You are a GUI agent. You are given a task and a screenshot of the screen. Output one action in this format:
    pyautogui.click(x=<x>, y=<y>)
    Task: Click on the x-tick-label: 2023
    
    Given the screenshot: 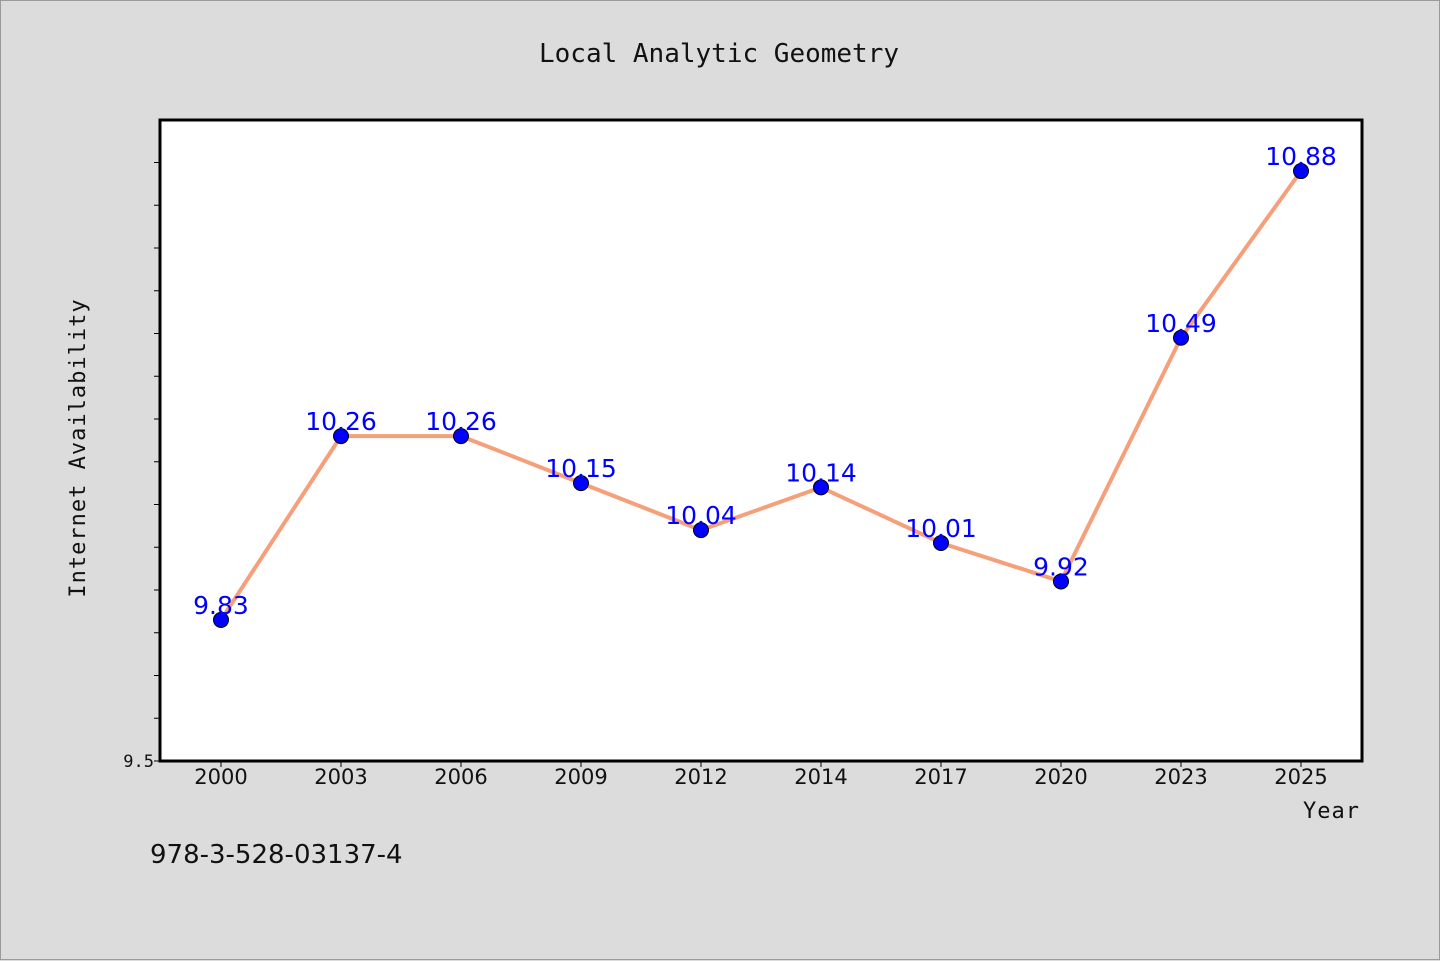 What is the action you would take?
    pyautogui.click(x=1180, y=777)
    